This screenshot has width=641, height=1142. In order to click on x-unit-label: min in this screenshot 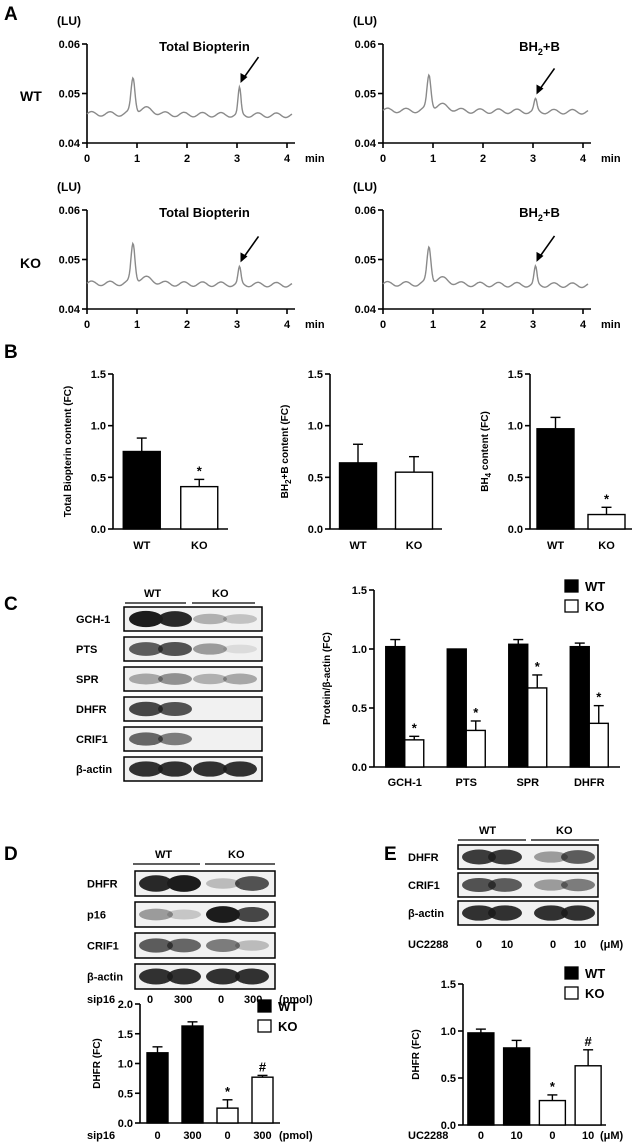, I will do `click(611, 159)`.